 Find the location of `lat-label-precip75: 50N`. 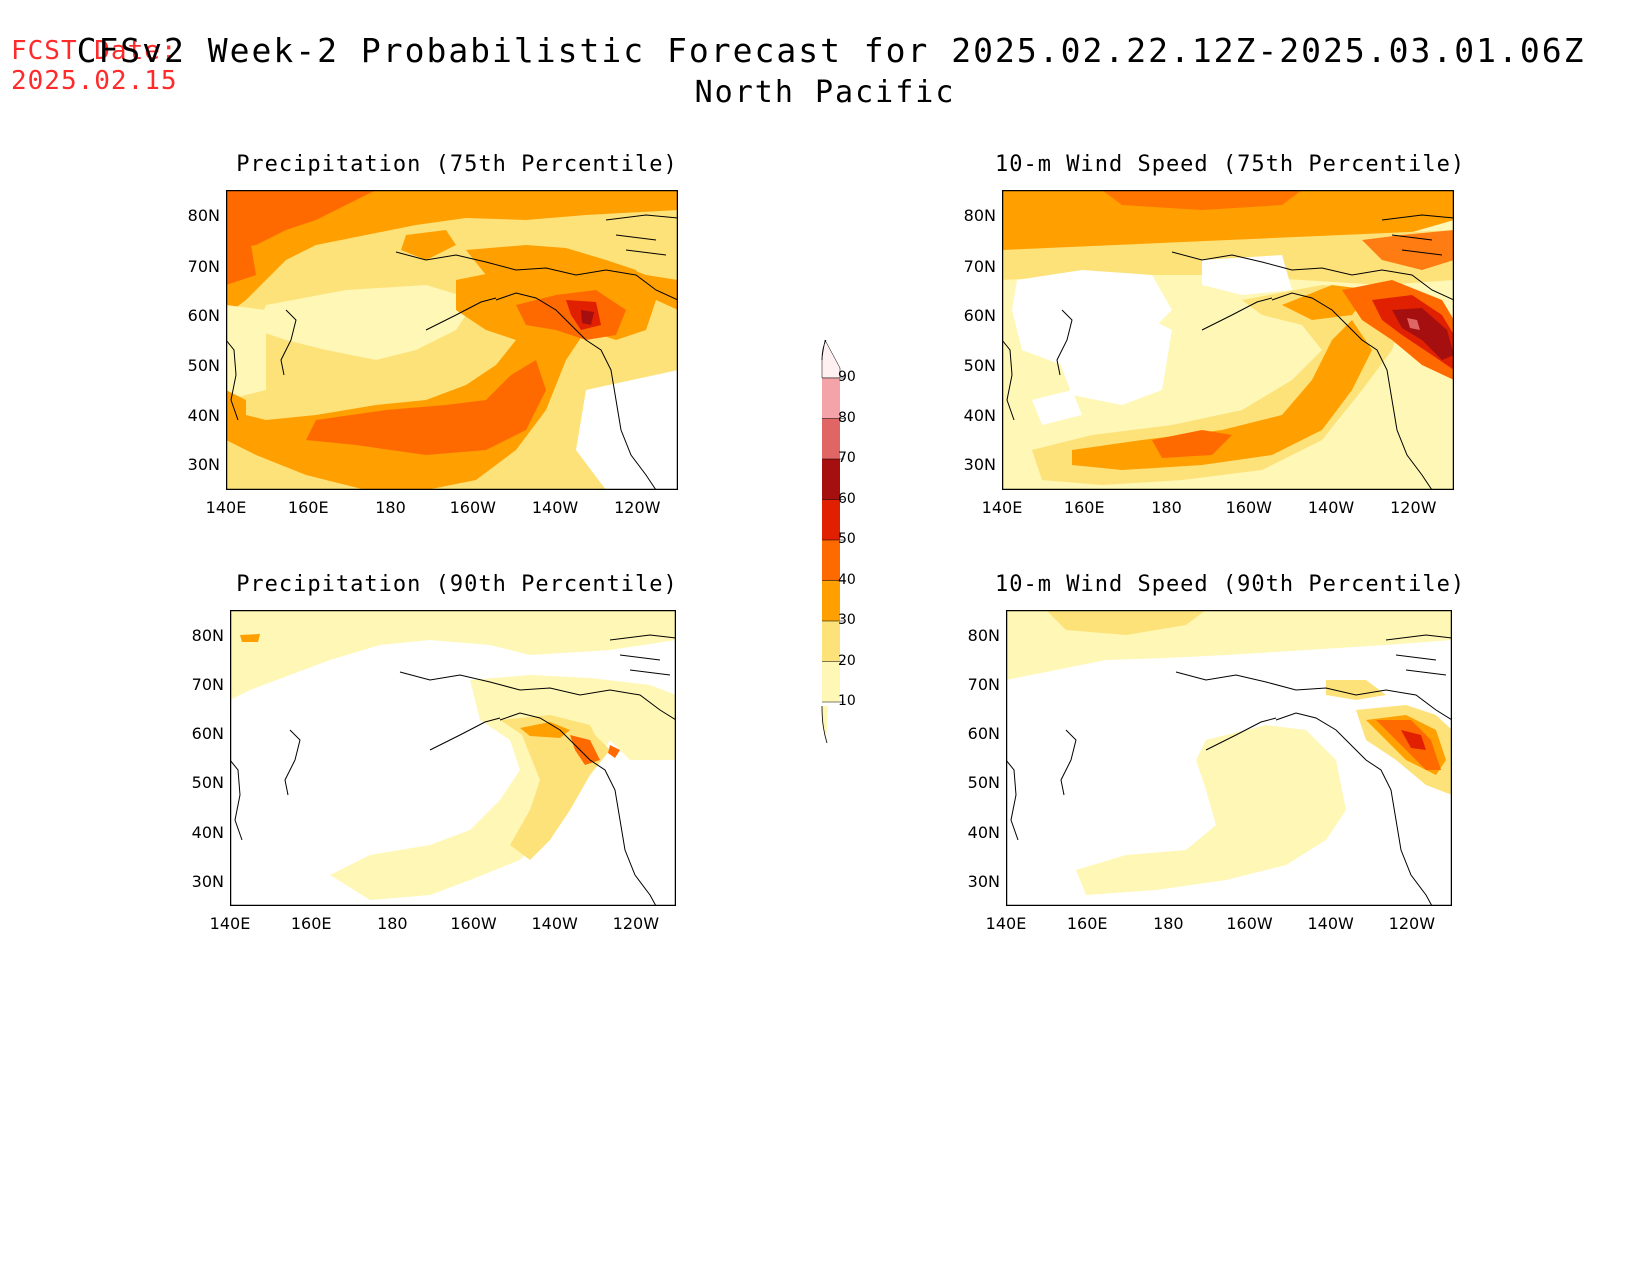

lat-label-precip75: 50N is located at coordinates (203, 365).